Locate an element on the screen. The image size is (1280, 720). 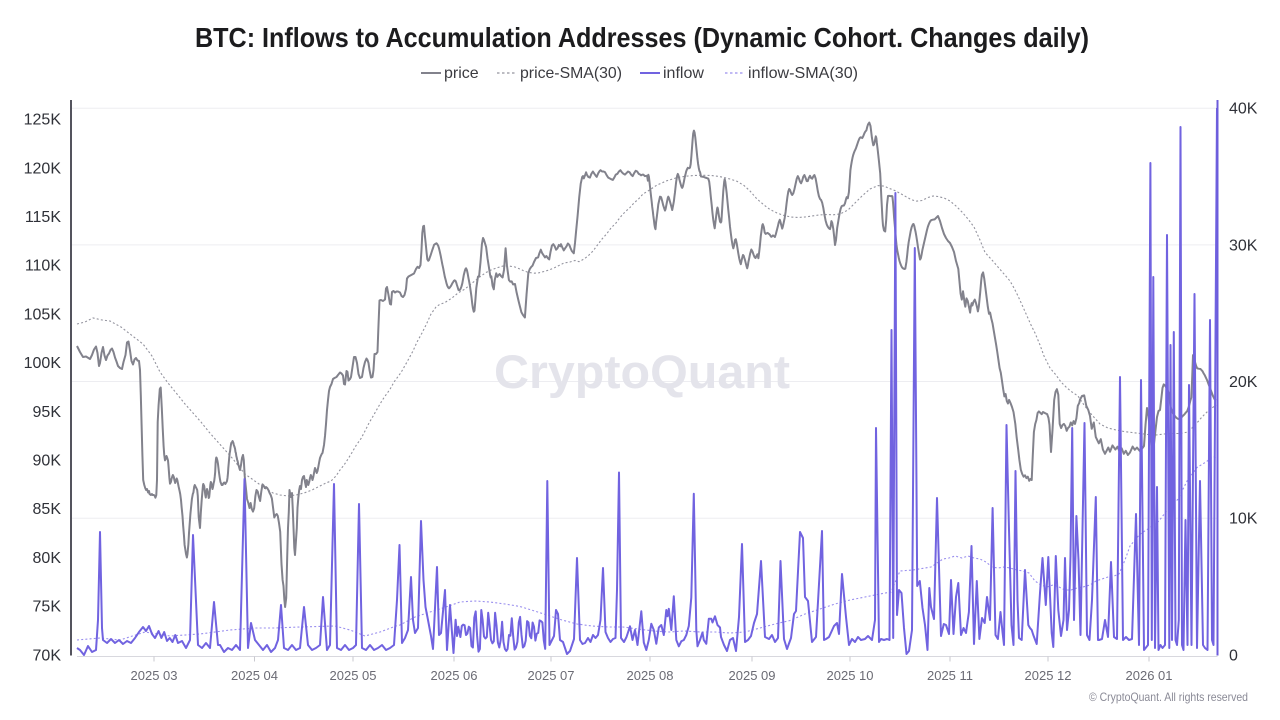
svg-text: 2026 01 is located at coordinates (1149, 675).